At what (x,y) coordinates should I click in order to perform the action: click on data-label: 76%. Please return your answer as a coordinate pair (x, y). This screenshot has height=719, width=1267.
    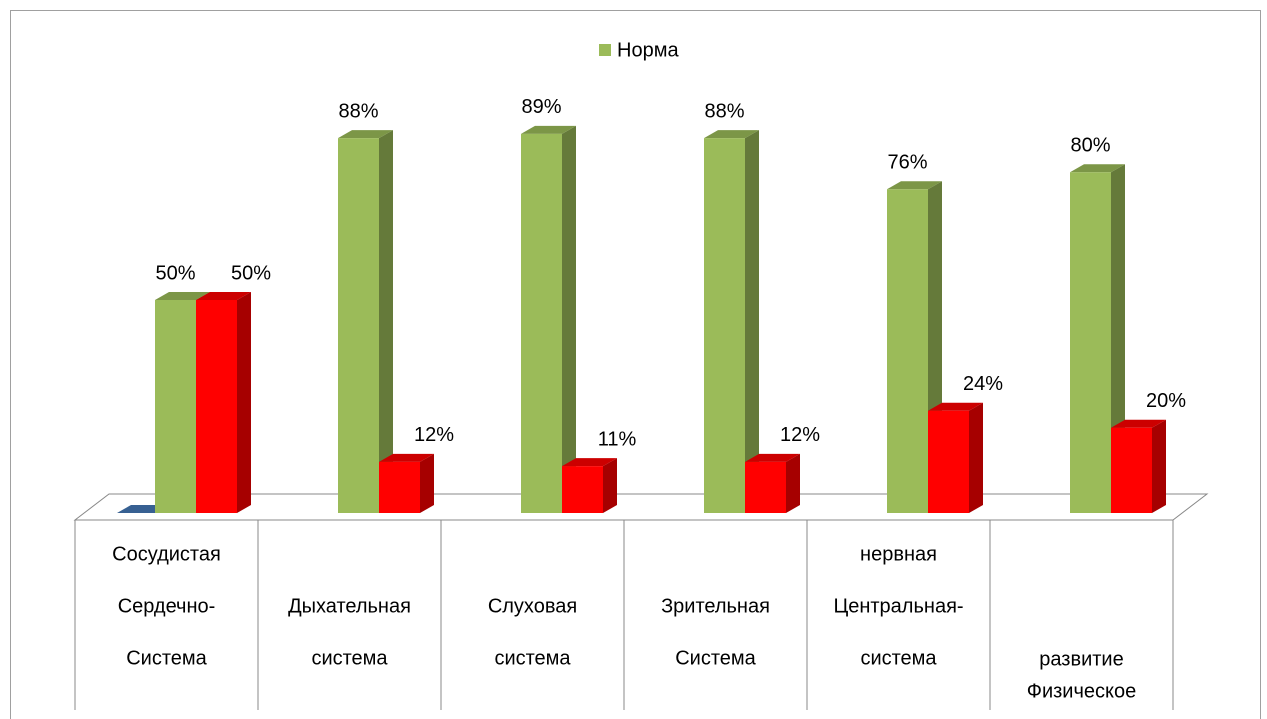
    Looking at the image, I should click on (907, 163).